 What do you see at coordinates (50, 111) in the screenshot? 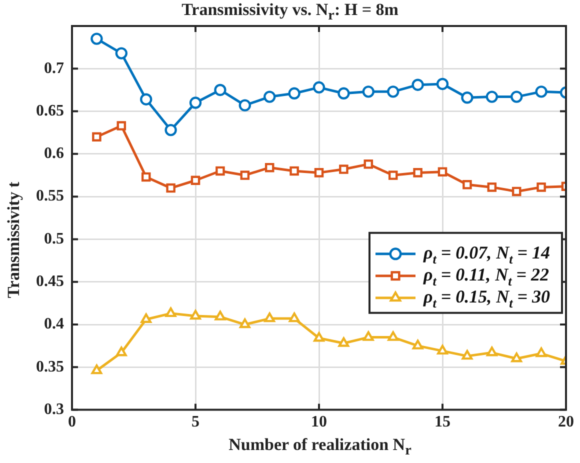
I see `y-tick-label: 0.65` at bounding box center [50, 111].